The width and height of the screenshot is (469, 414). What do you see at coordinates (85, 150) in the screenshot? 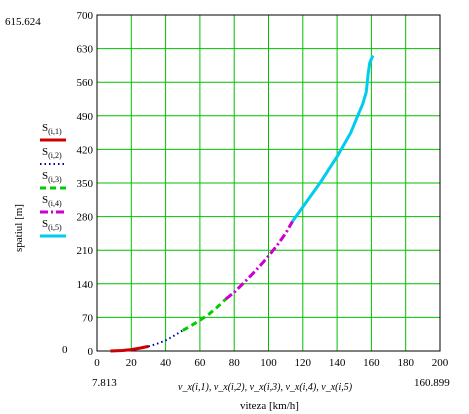
I see `y-tick-label: 420` at bounding box center [85, 150].